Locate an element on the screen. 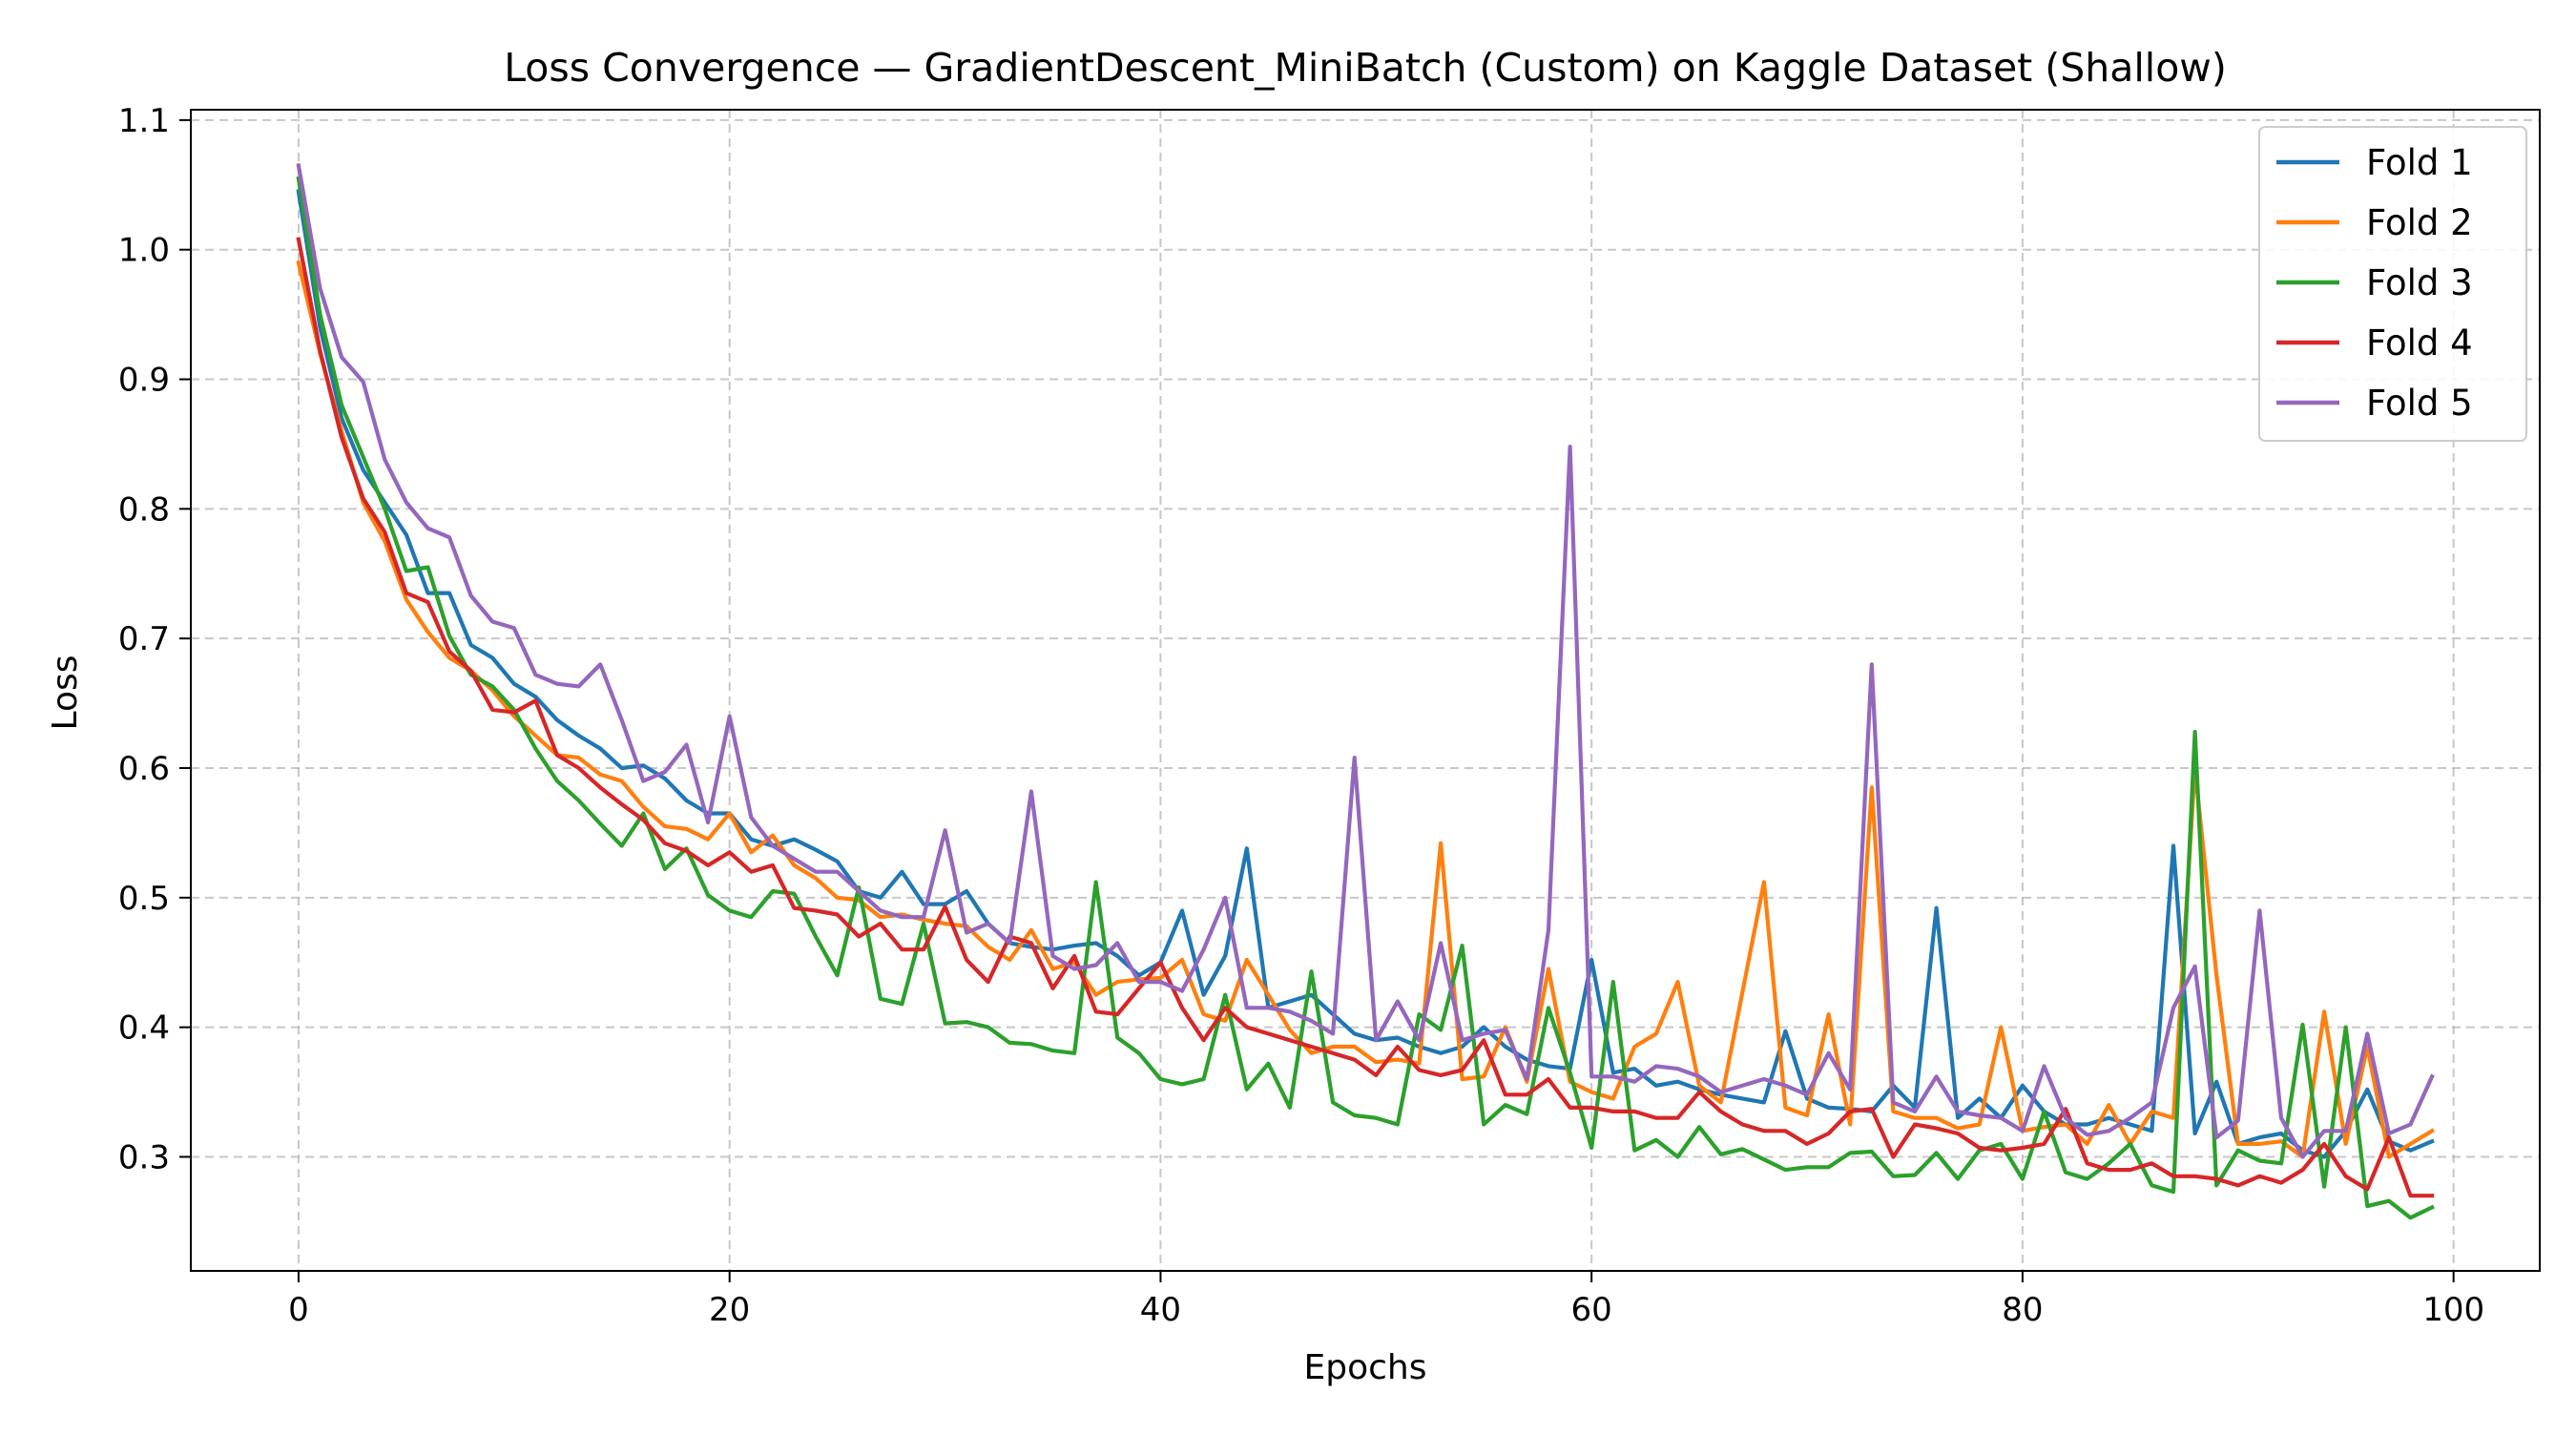  x-axis-label: Epochs is located at coordinates (1365, 1367).